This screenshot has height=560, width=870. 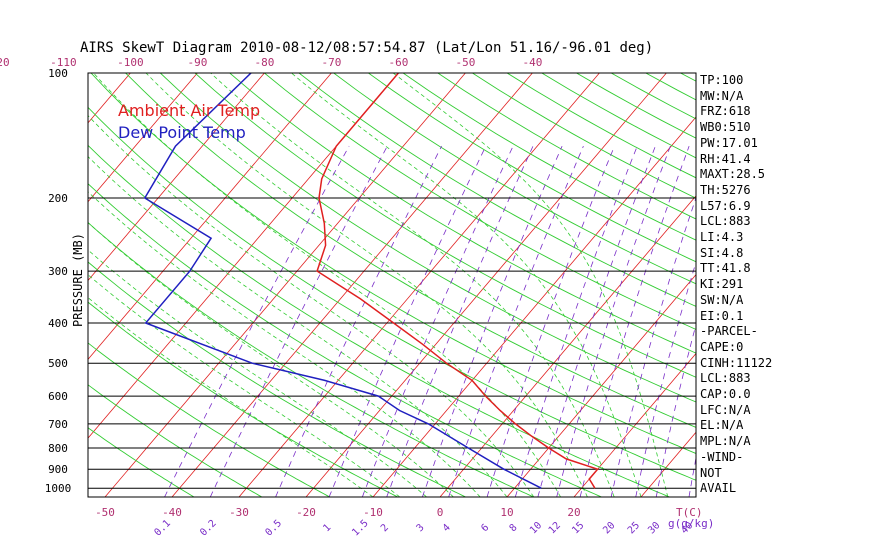 I want to click on x-tick-label-top: -60, so click(x=398, y=62).